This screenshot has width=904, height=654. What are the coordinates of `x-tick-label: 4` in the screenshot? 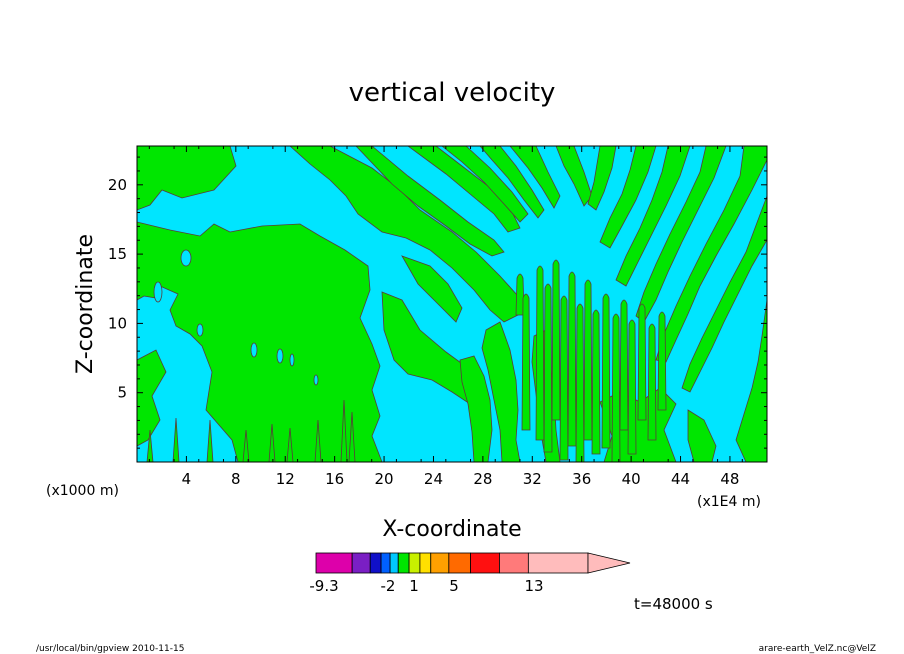 It's located at (187, 479).